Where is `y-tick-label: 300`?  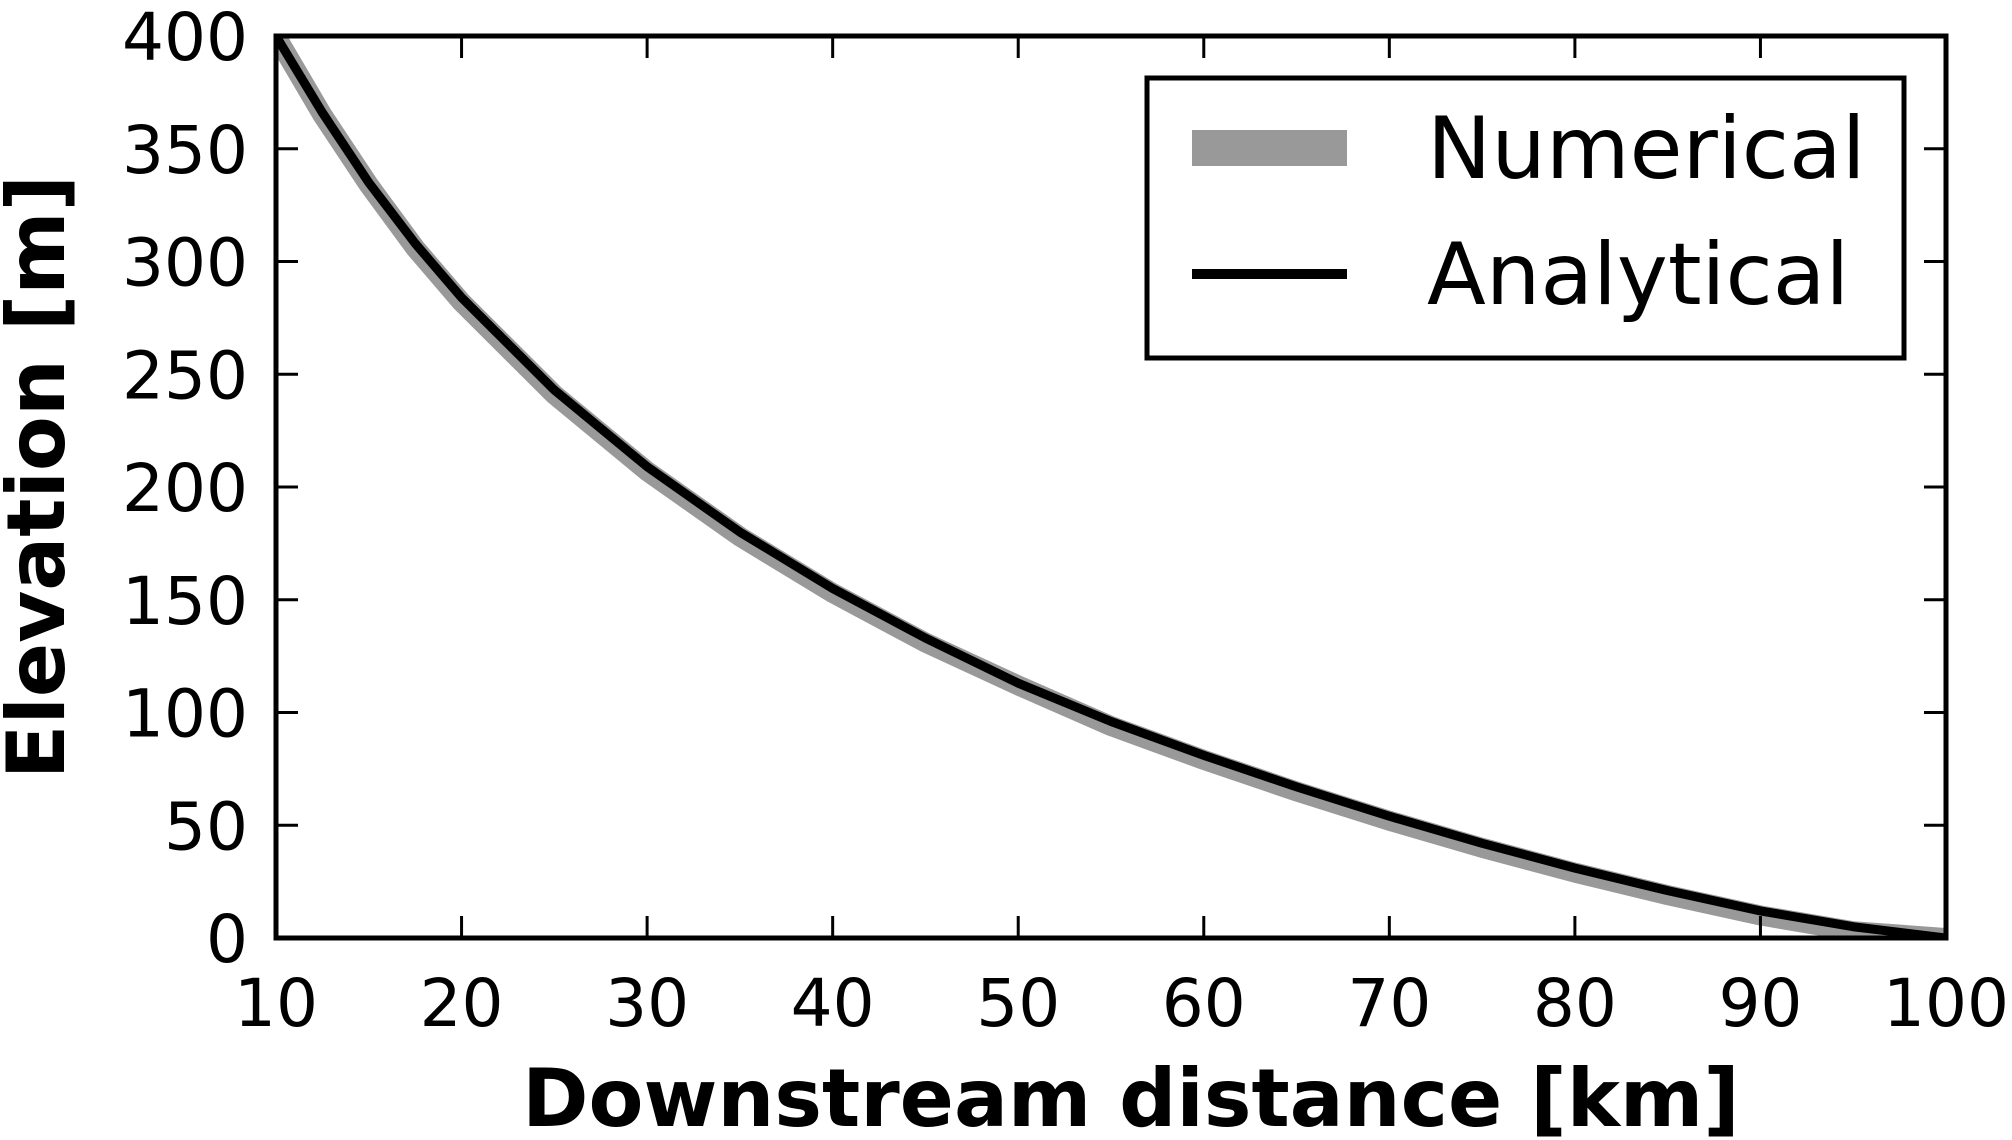 y-tick-label: 300 is located at coordinates (185, 263).